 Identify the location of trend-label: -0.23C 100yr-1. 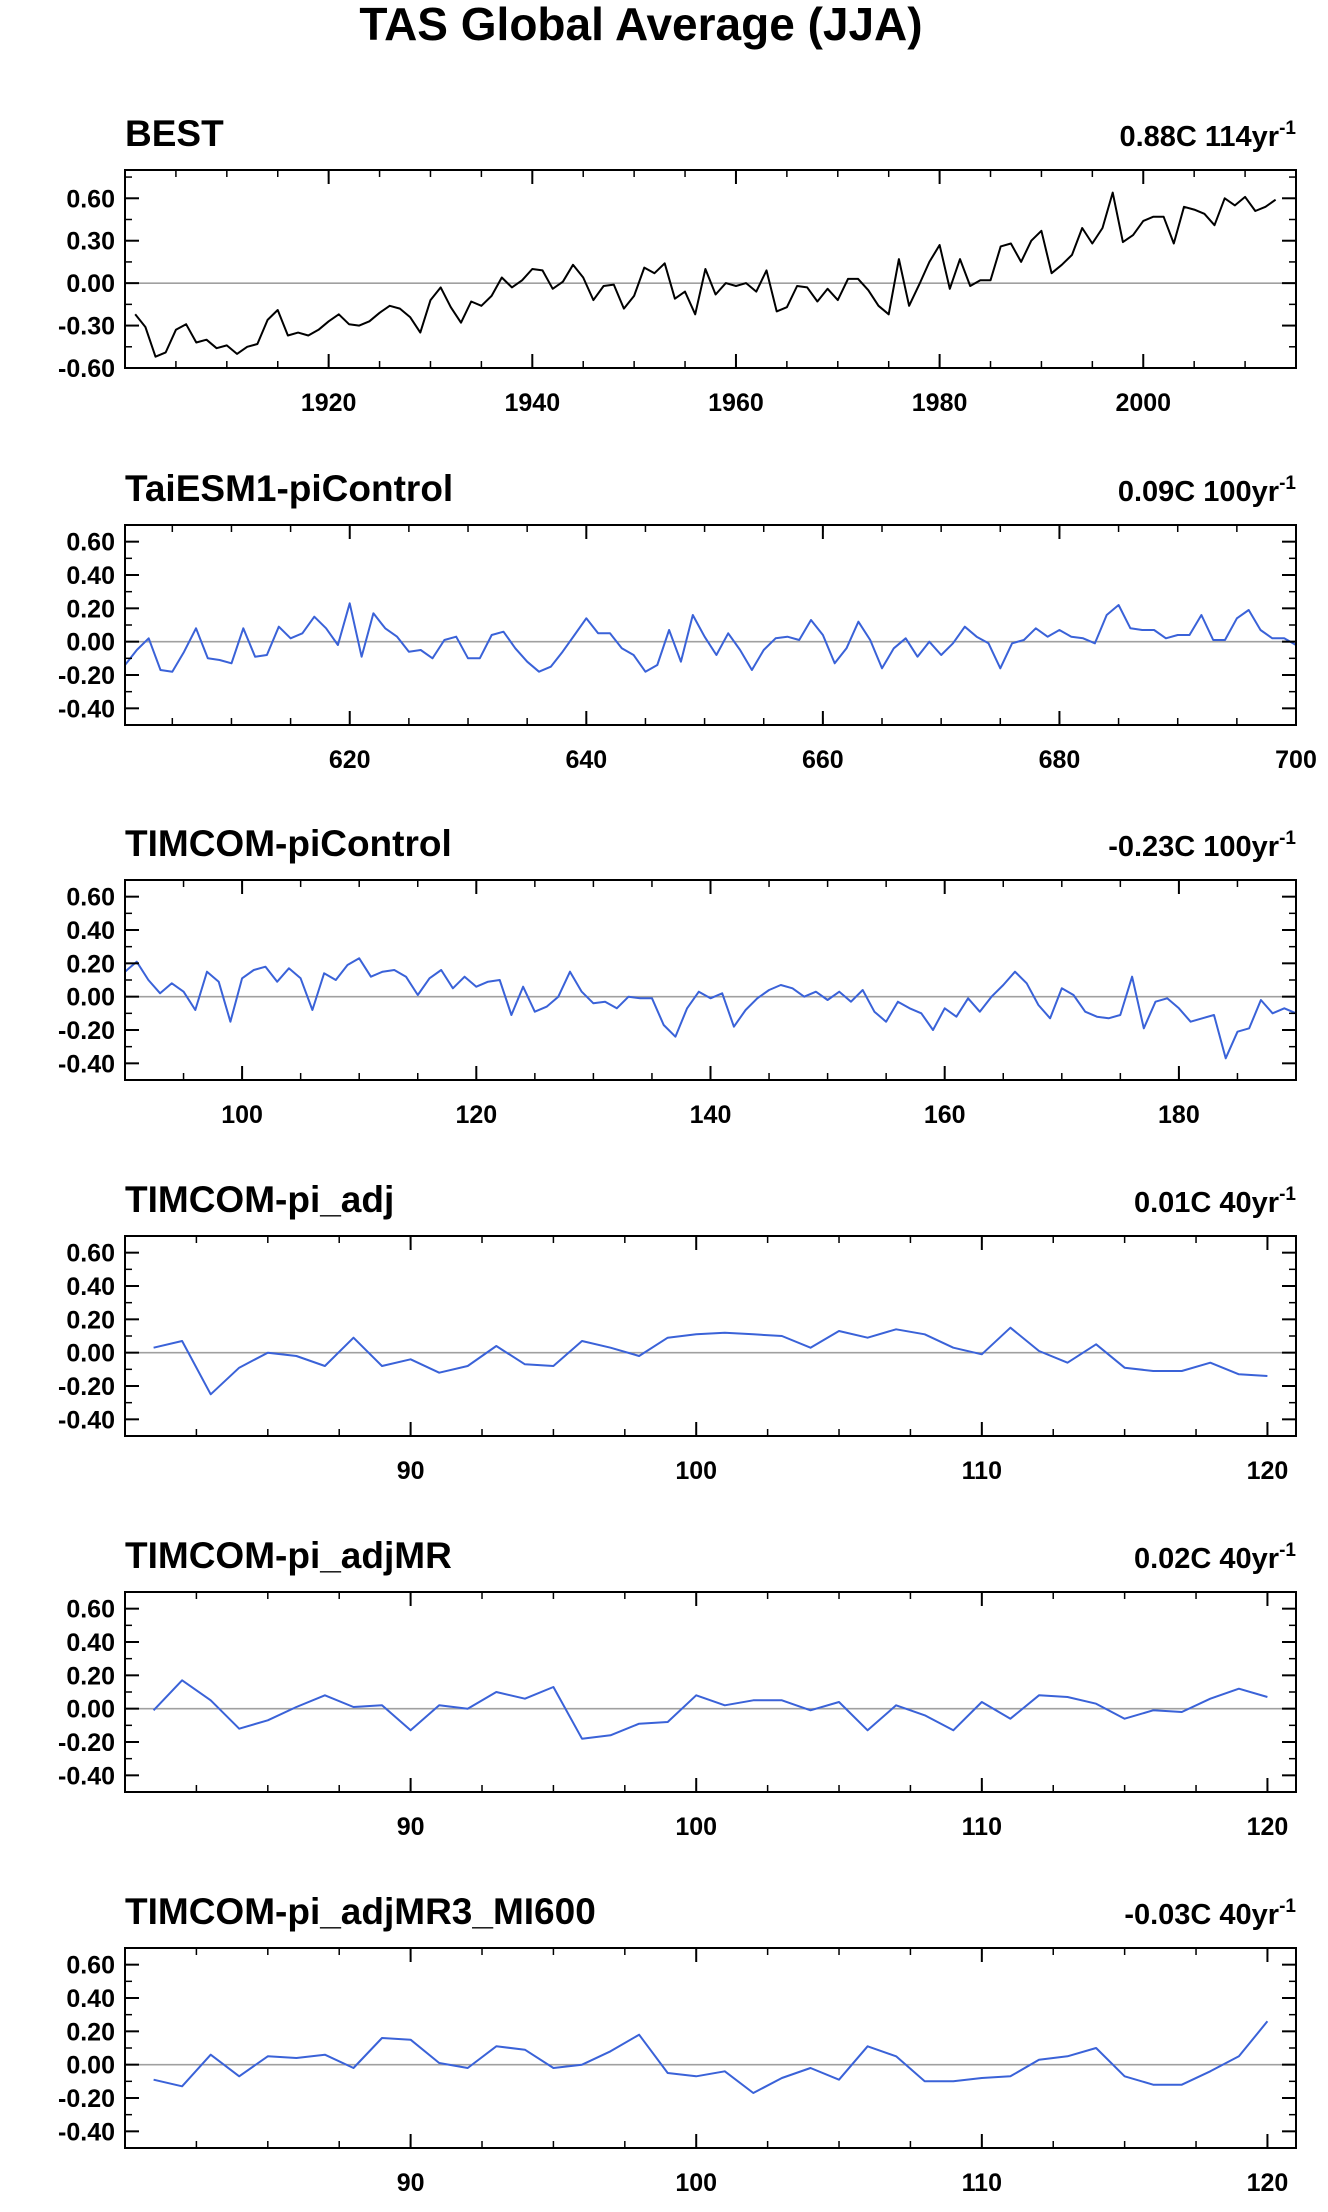
(1202, 845).